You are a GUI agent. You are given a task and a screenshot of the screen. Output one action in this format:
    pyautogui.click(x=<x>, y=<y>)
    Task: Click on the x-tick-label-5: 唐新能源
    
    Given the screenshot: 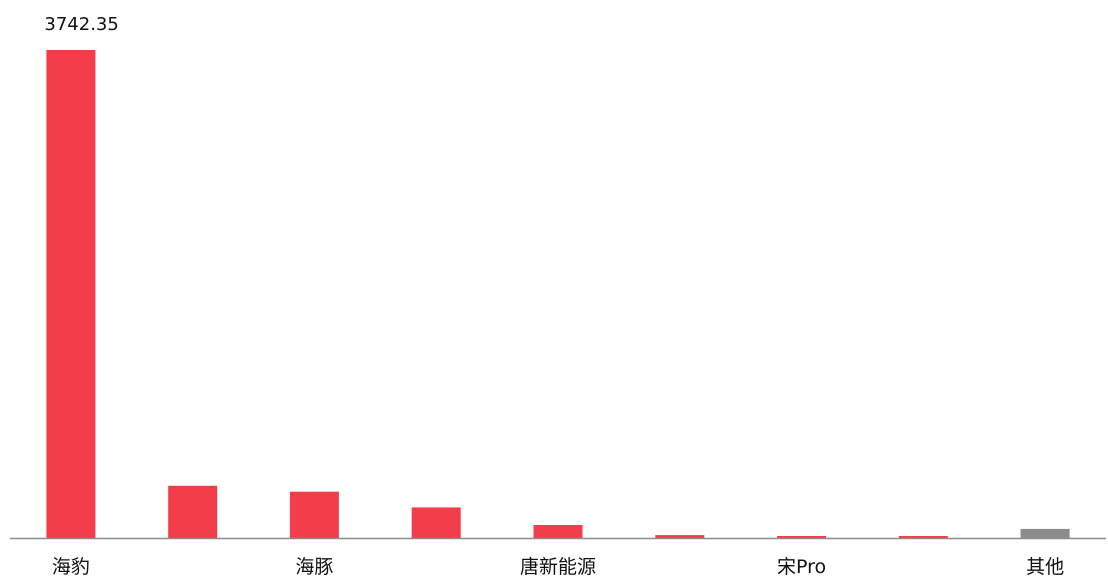 What is the action you would take?
    pyautogui.click(x=558, y=567)
    